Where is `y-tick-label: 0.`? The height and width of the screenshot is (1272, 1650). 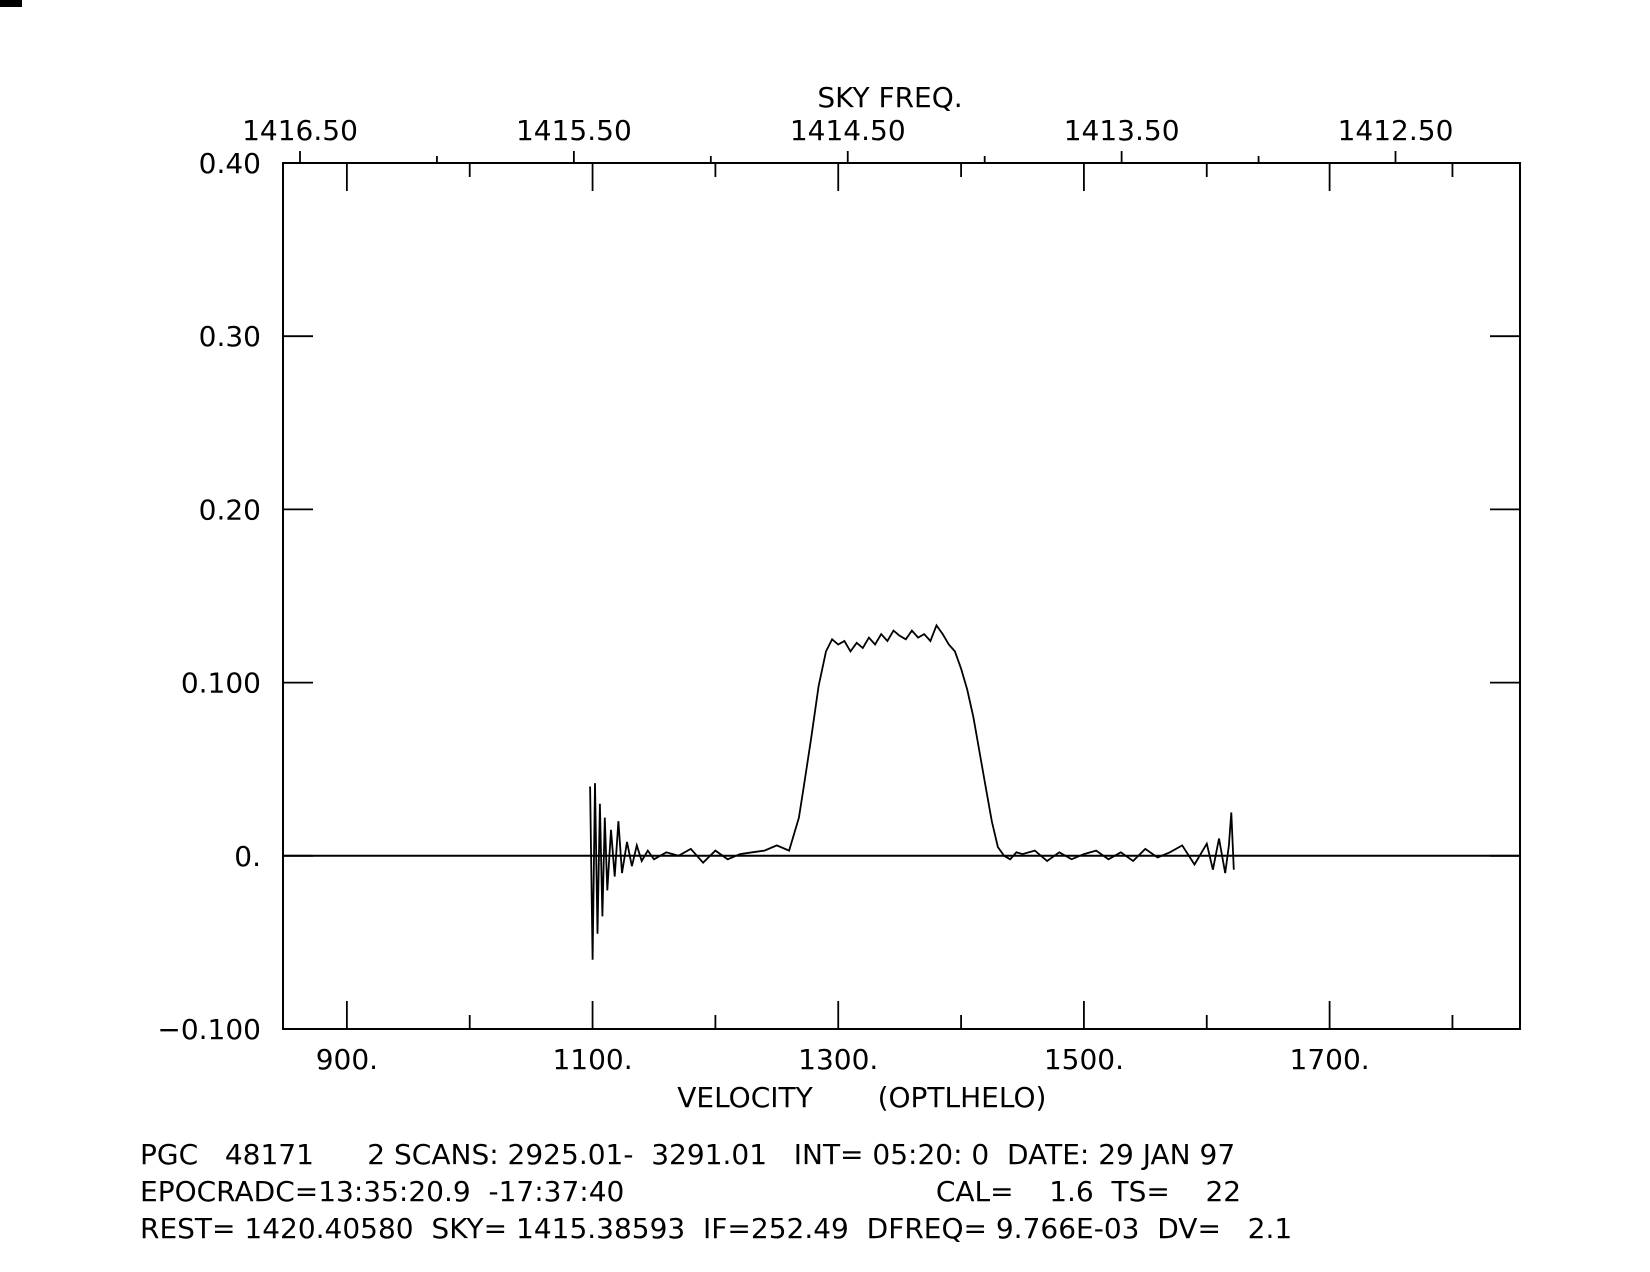 y-tick-label: 0. is located at coordinates (247, 856).